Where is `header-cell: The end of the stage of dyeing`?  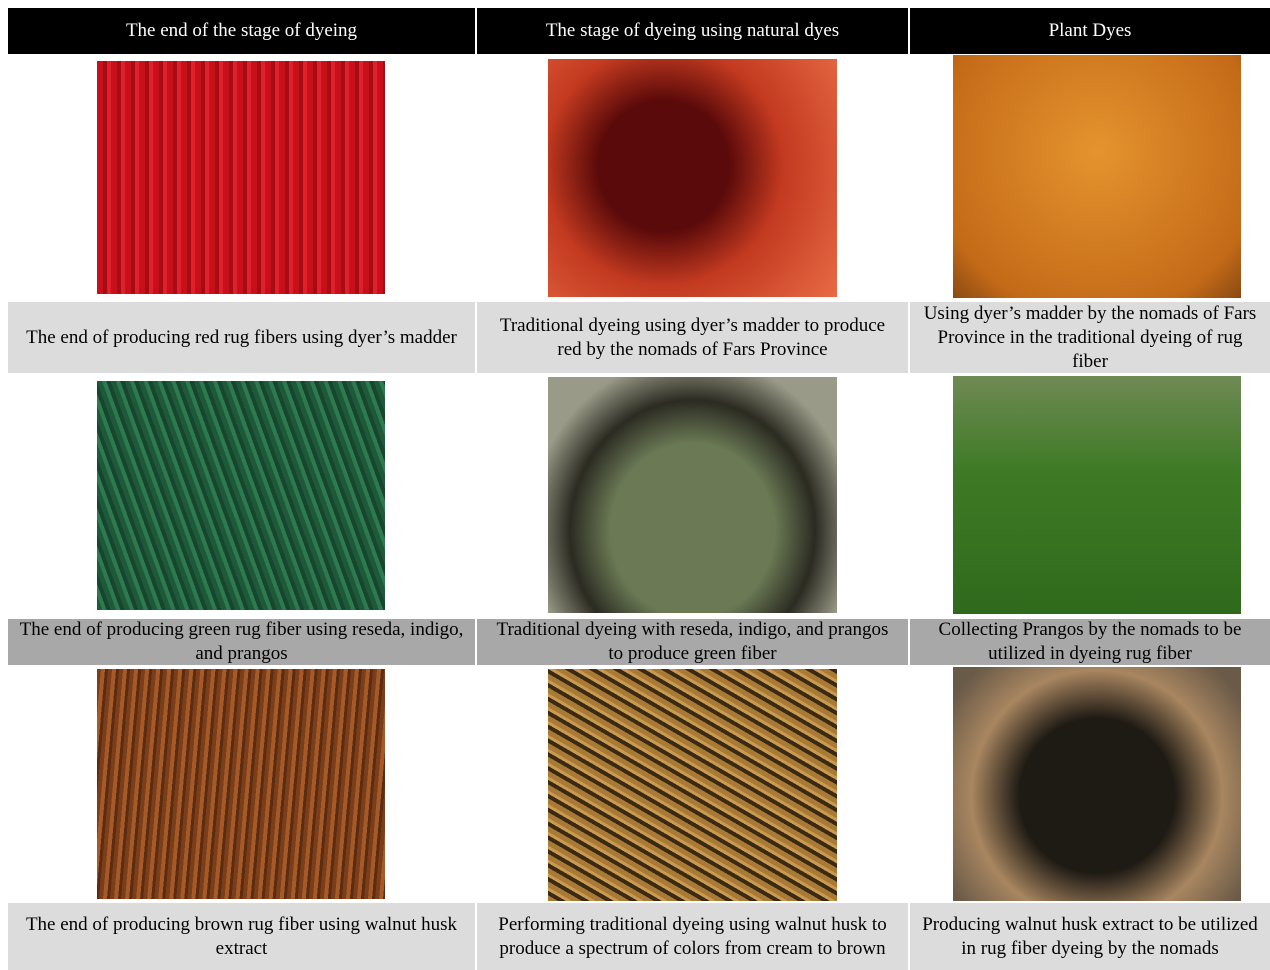 header-cell: The end of the stage of dyeing is located at coordinates (241, 31).